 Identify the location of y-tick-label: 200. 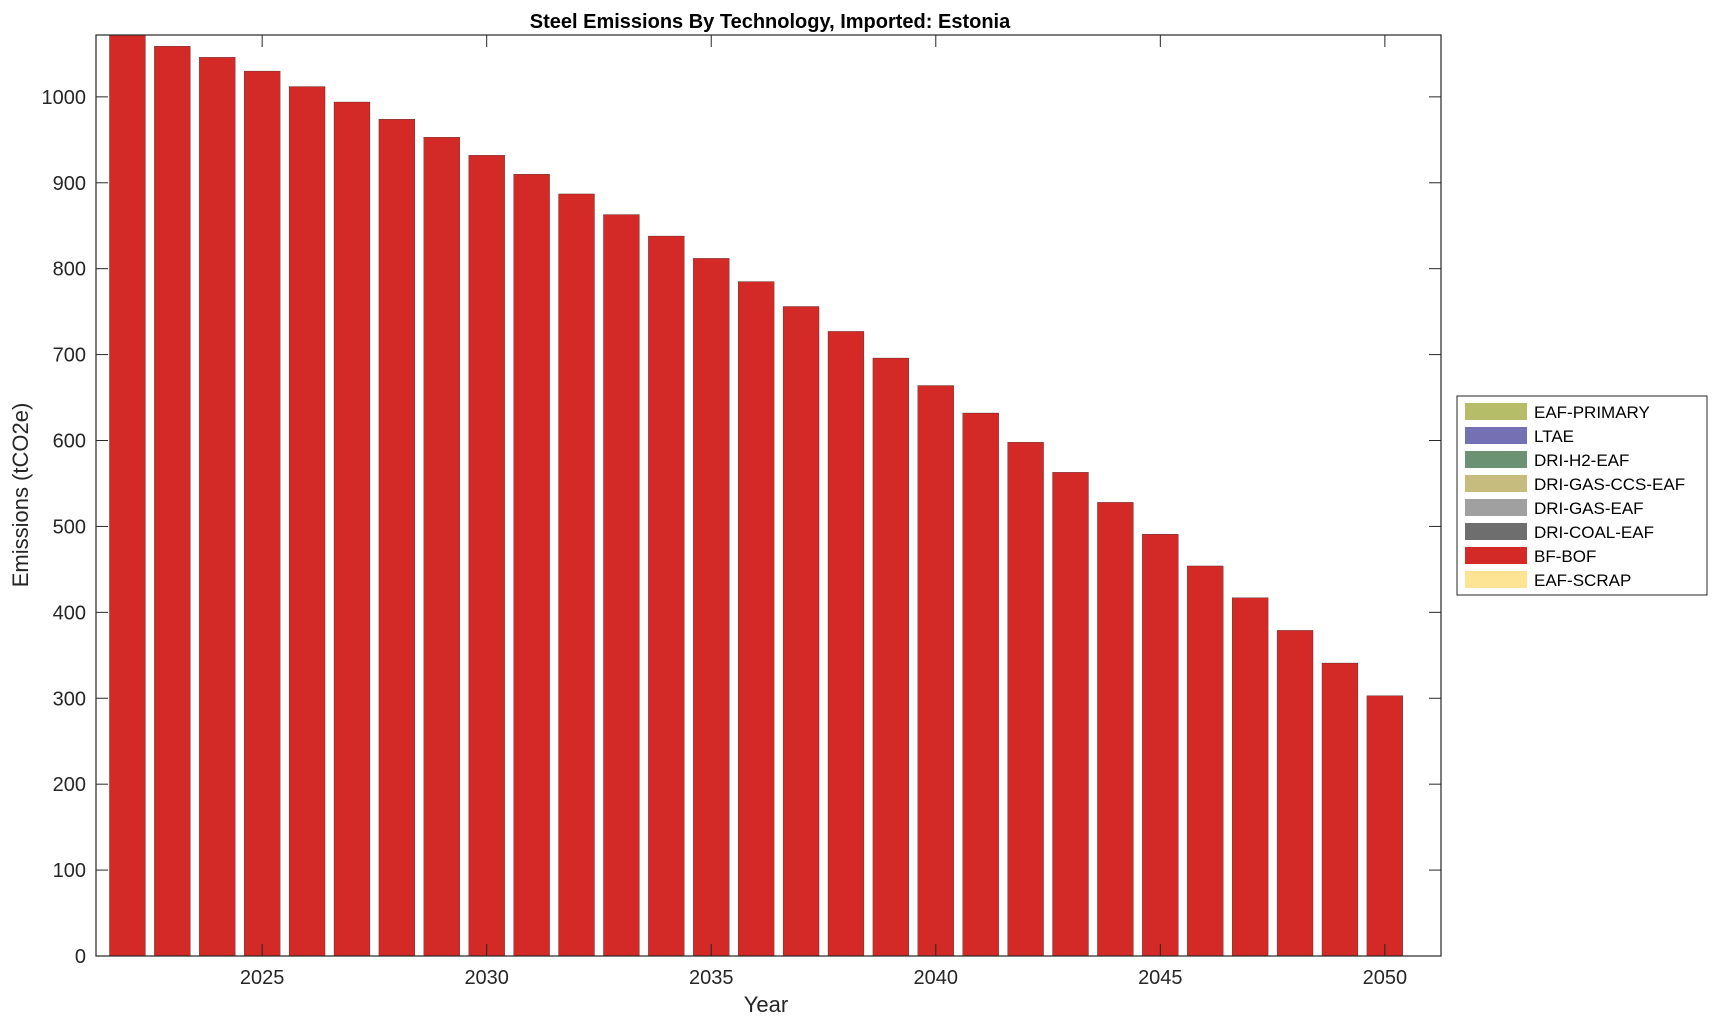
(69, 785).